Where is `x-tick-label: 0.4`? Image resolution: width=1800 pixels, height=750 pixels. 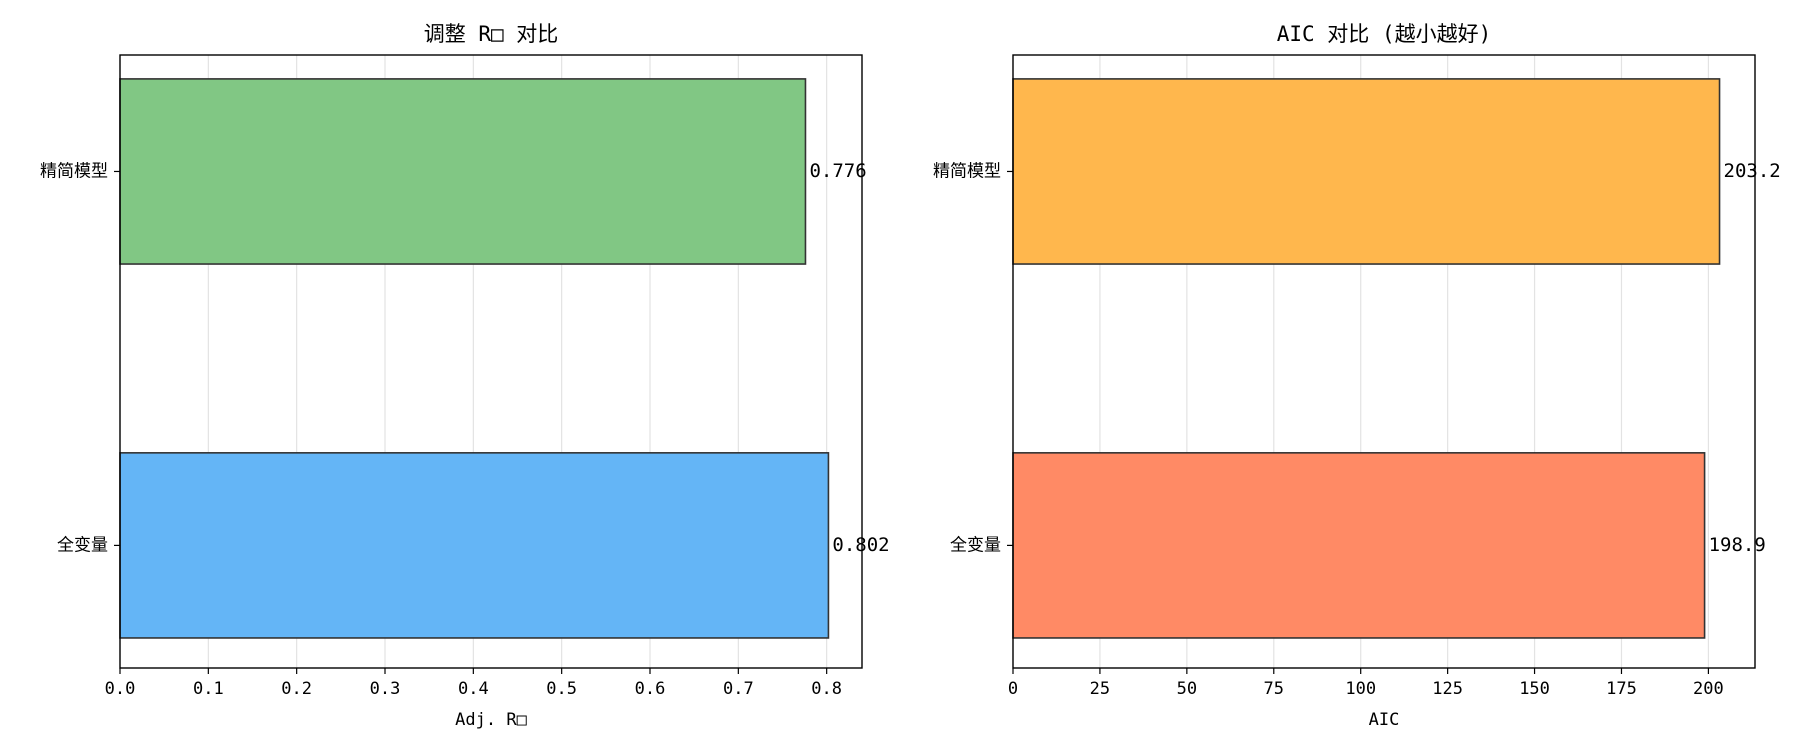 x-tick-label: 0.4 is located at coordinates (473, 689).